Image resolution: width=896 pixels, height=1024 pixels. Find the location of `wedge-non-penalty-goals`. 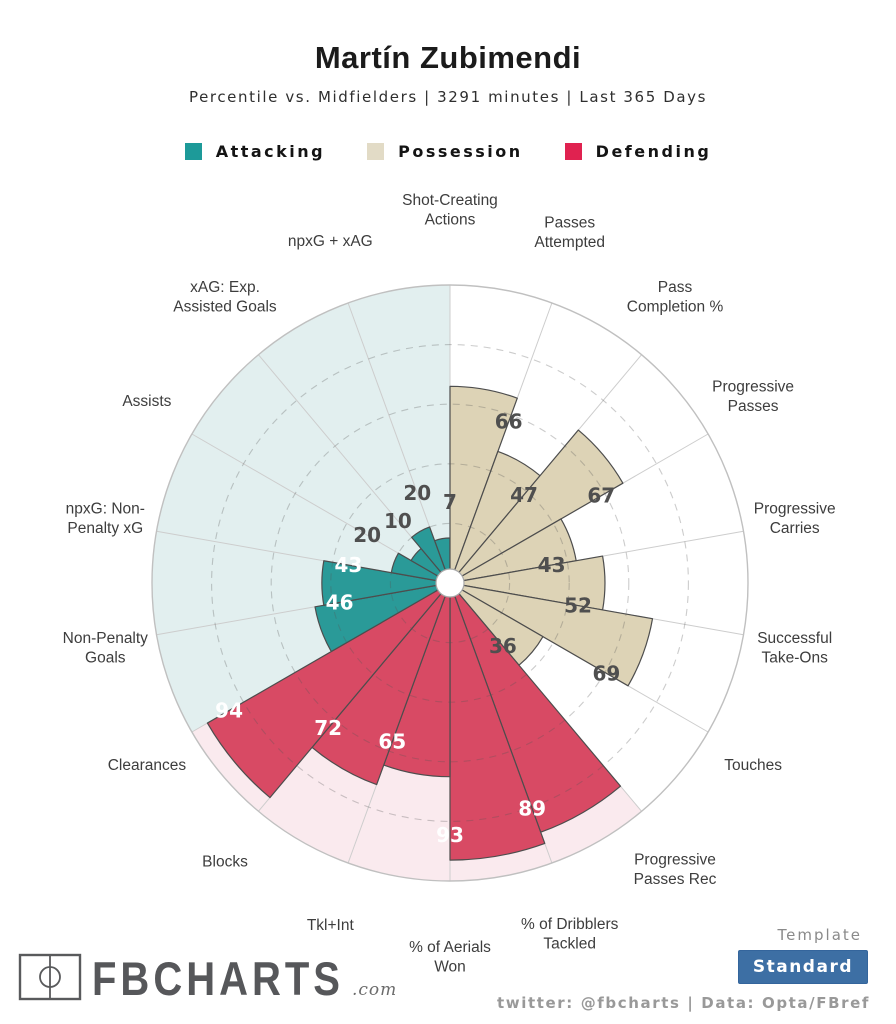

wedge-non-penalty-goals is located at coordinates (382, 617).